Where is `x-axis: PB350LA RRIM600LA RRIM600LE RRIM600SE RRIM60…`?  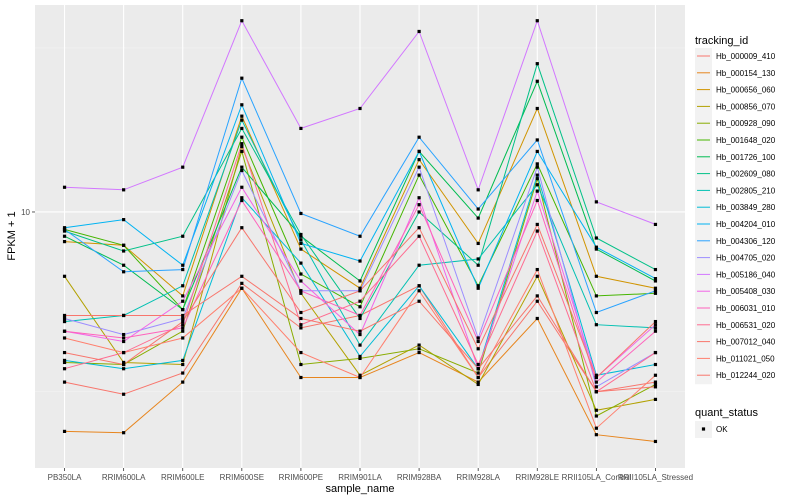
x-axis: PB350LA RRIM600LA RRIM600LE RRIM600SE RRIM60… is located at coordinates (370, 475).